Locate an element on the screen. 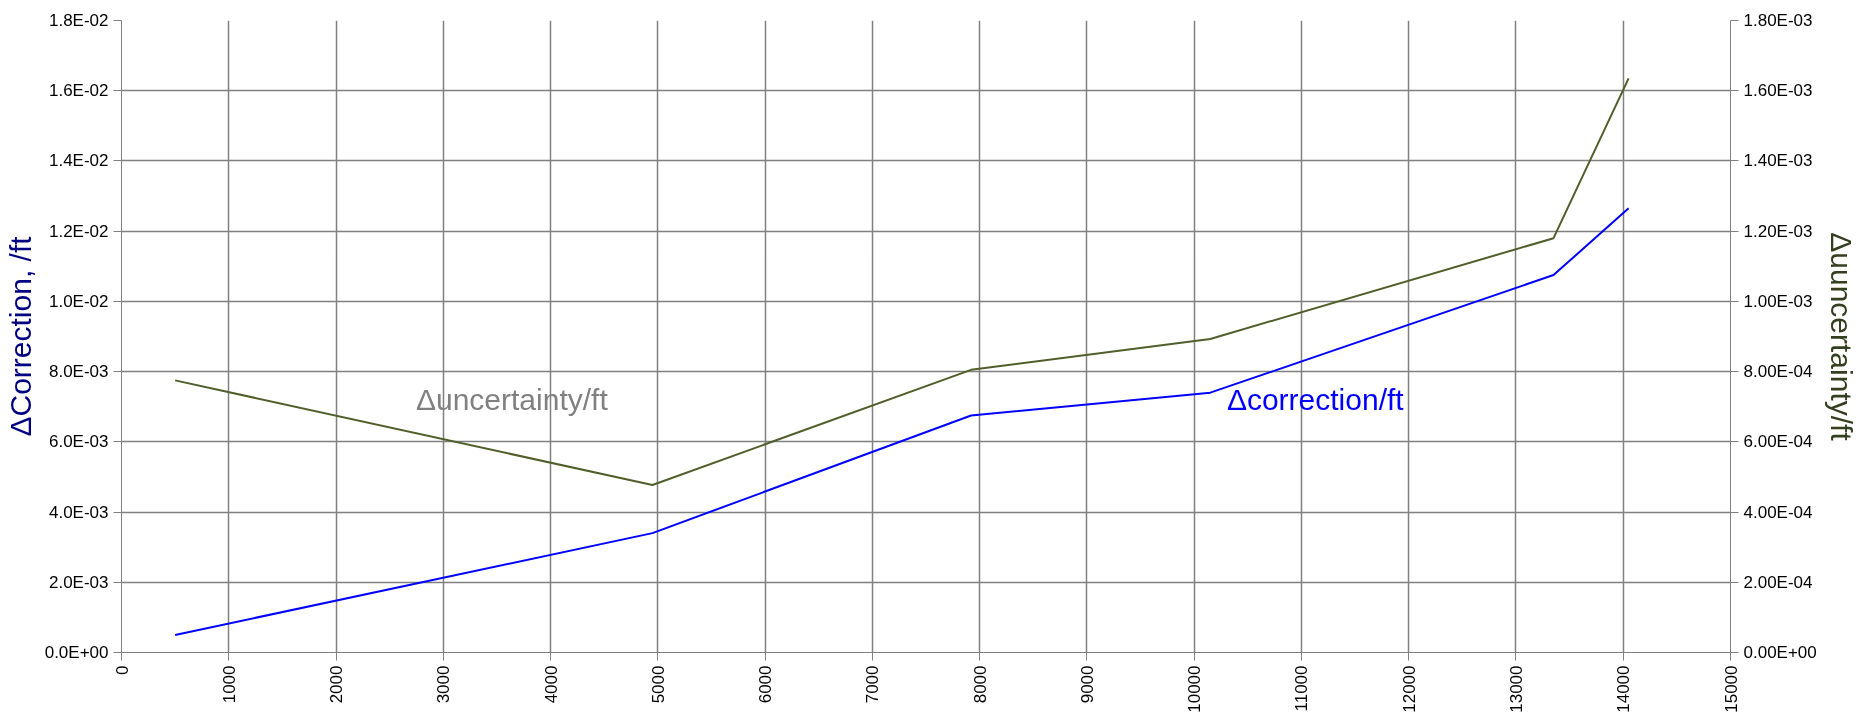 Image resolution: width=1868 pixels, height=721 pixels. y2-tick-label: 0.00E+00 is located at coordinates (1780, 652).